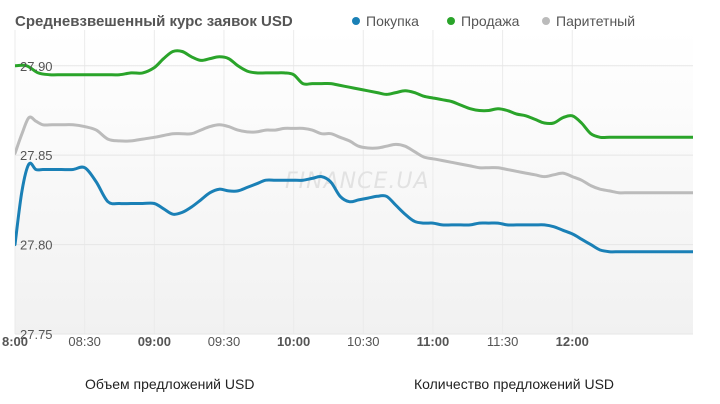  What do you see at coordinates (490, 21) in the screenshot?
I see `legend-label: Продажа` at bounding box center [490, 21].